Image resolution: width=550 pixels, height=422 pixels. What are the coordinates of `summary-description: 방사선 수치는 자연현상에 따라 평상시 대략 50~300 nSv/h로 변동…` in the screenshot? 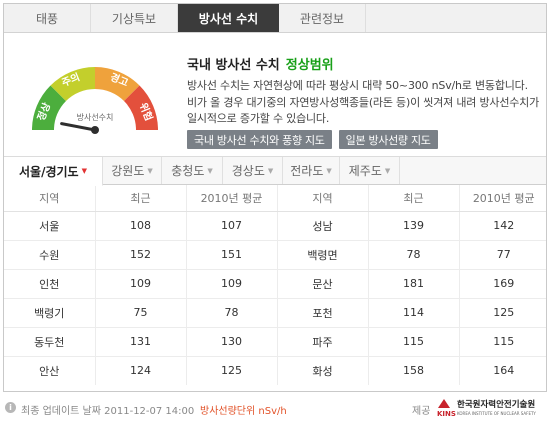 It's located at (363, 102).